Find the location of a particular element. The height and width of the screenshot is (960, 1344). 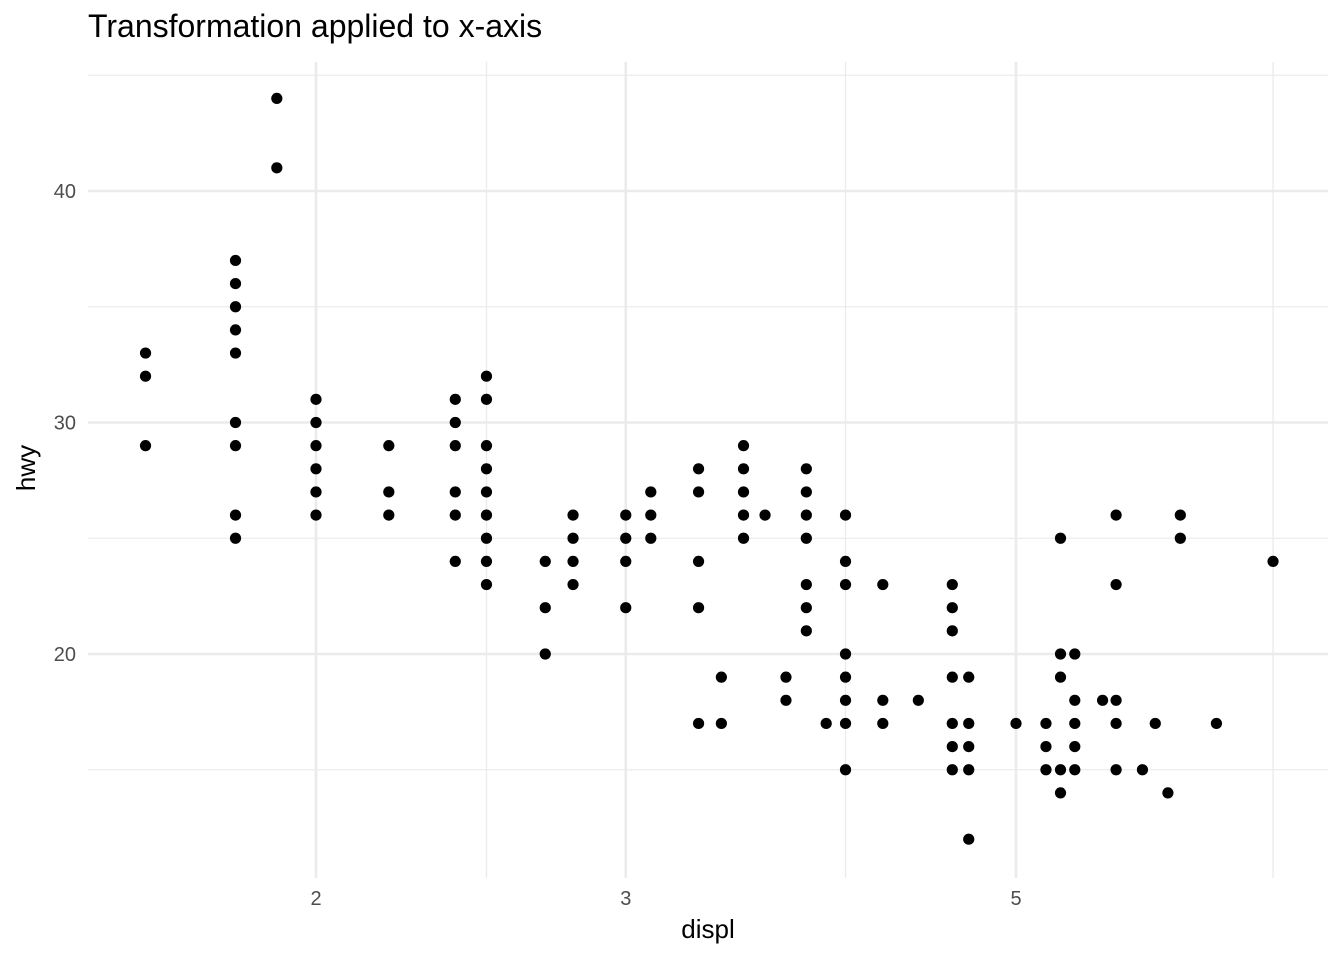

x-tick-label: 5 is located at coordinates (1015, 899).